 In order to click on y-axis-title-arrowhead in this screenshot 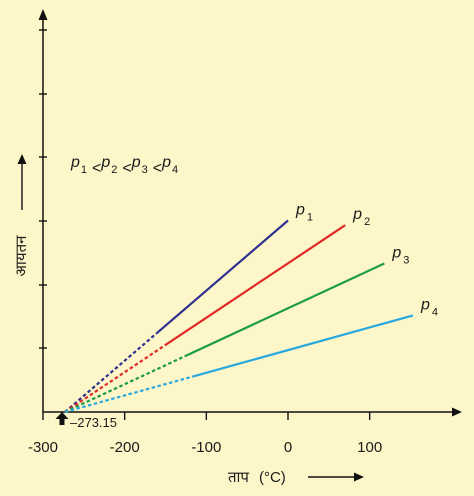, I will do `click(22, 159)`.